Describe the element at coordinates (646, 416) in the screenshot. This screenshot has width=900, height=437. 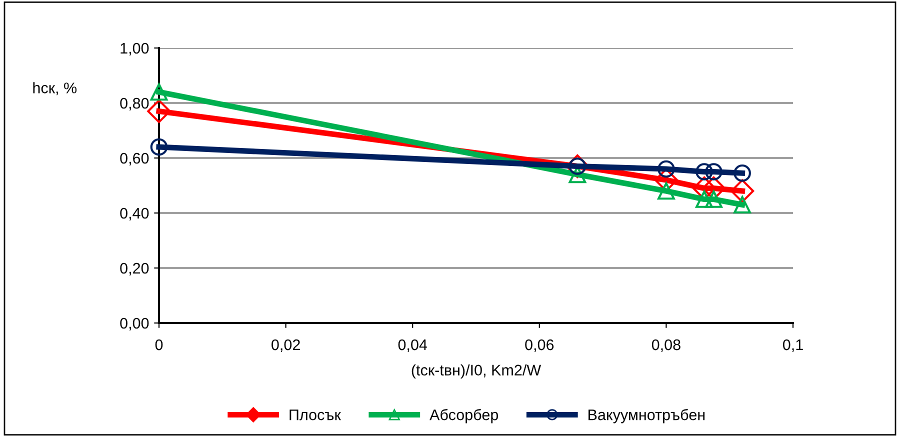
I see `legend-label: Вакуумнотръбен` at that location.